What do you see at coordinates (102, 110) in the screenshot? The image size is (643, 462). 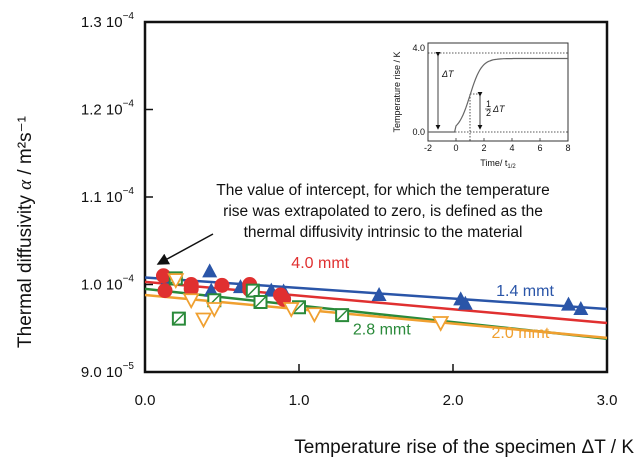 I see `y-tick-mantissa-3: 1.2 10` at bounding box center [102, 110].